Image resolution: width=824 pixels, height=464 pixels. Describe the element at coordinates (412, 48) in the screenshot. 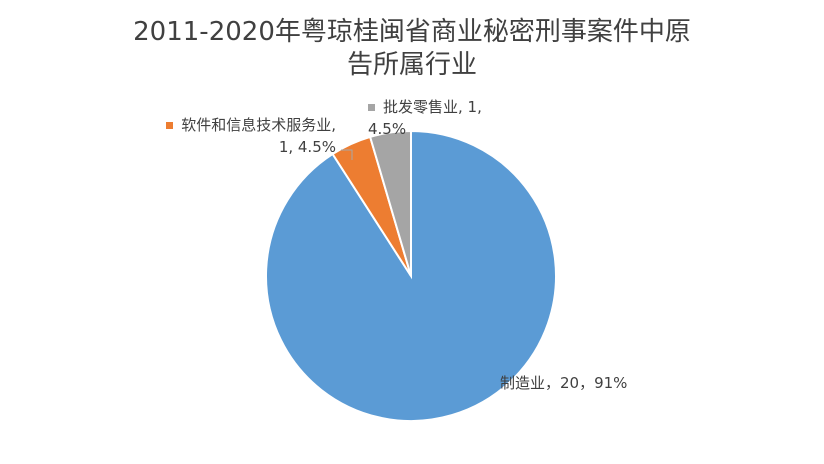

I see `chart-title: 2011-2020年粤琼桂闽省商业秘密刑事案件中原告所属行业` at that location.